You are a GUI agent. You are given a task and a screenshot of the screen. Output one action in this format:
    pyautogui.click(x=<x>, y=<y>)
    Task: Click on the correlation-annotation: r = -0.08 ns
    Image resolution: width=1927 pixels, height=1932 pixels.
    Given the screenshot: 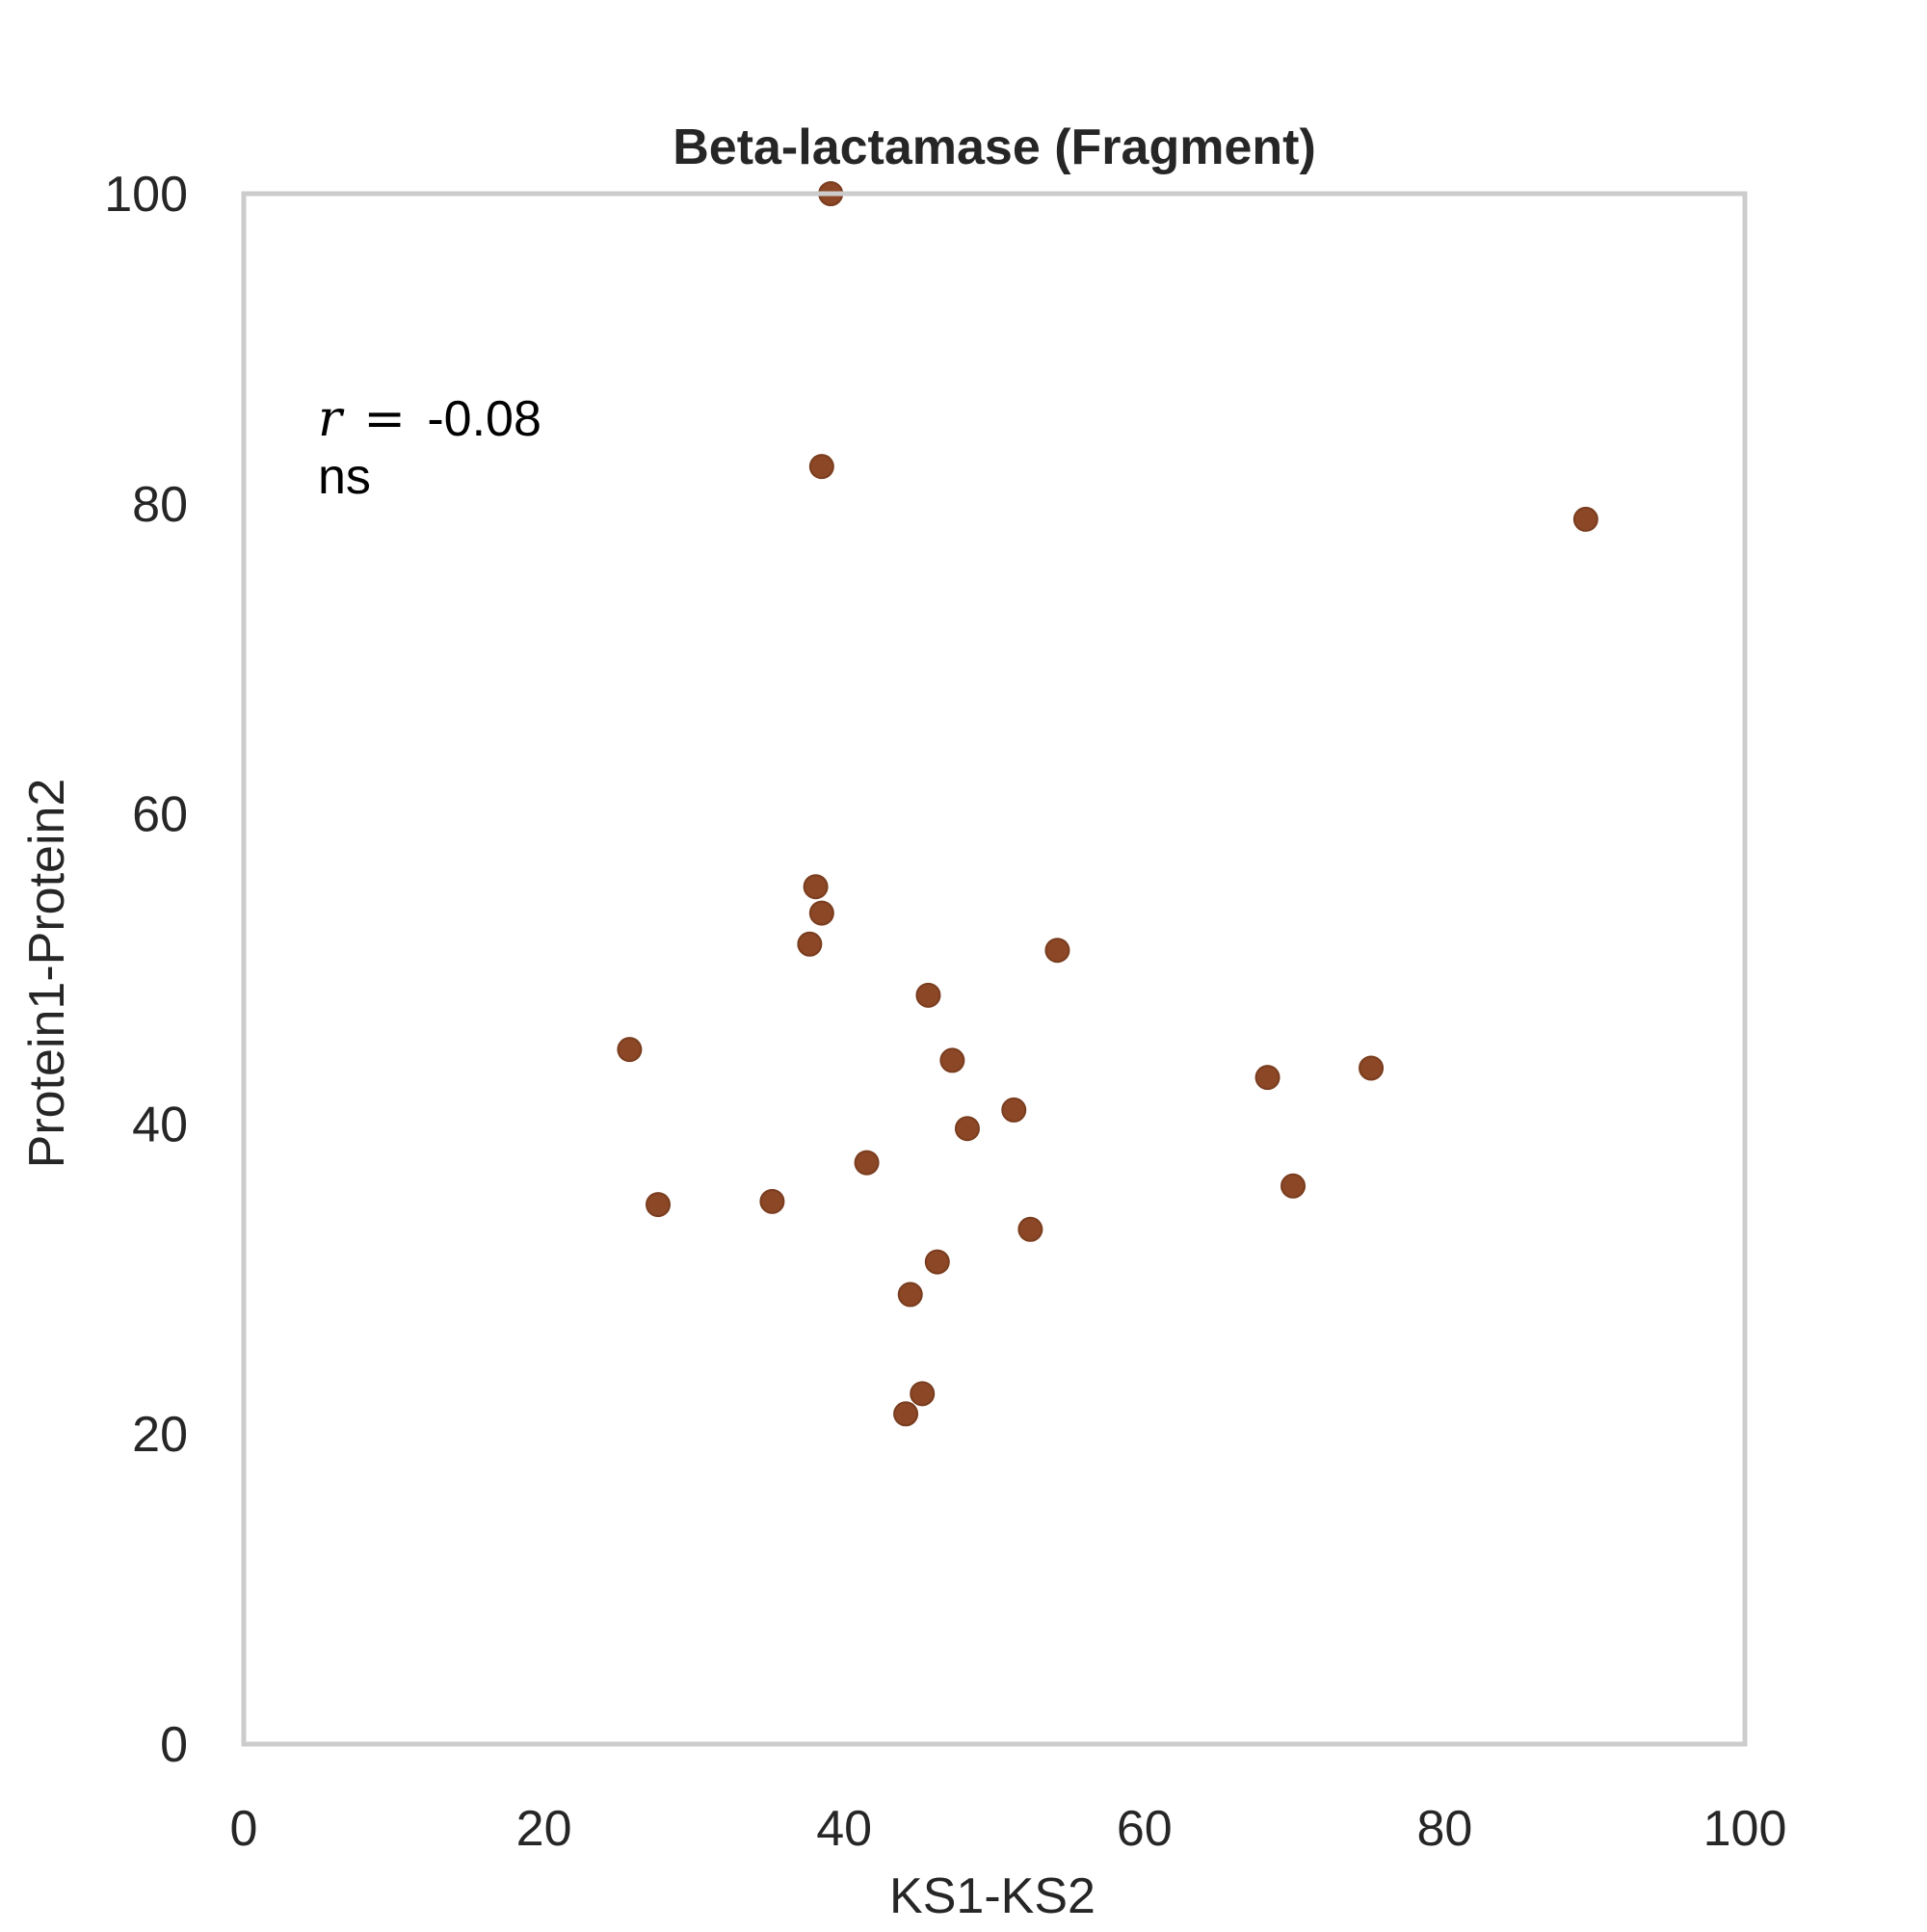 What is the action you would take?
    pyautogui.click(x=430, y=447)
    